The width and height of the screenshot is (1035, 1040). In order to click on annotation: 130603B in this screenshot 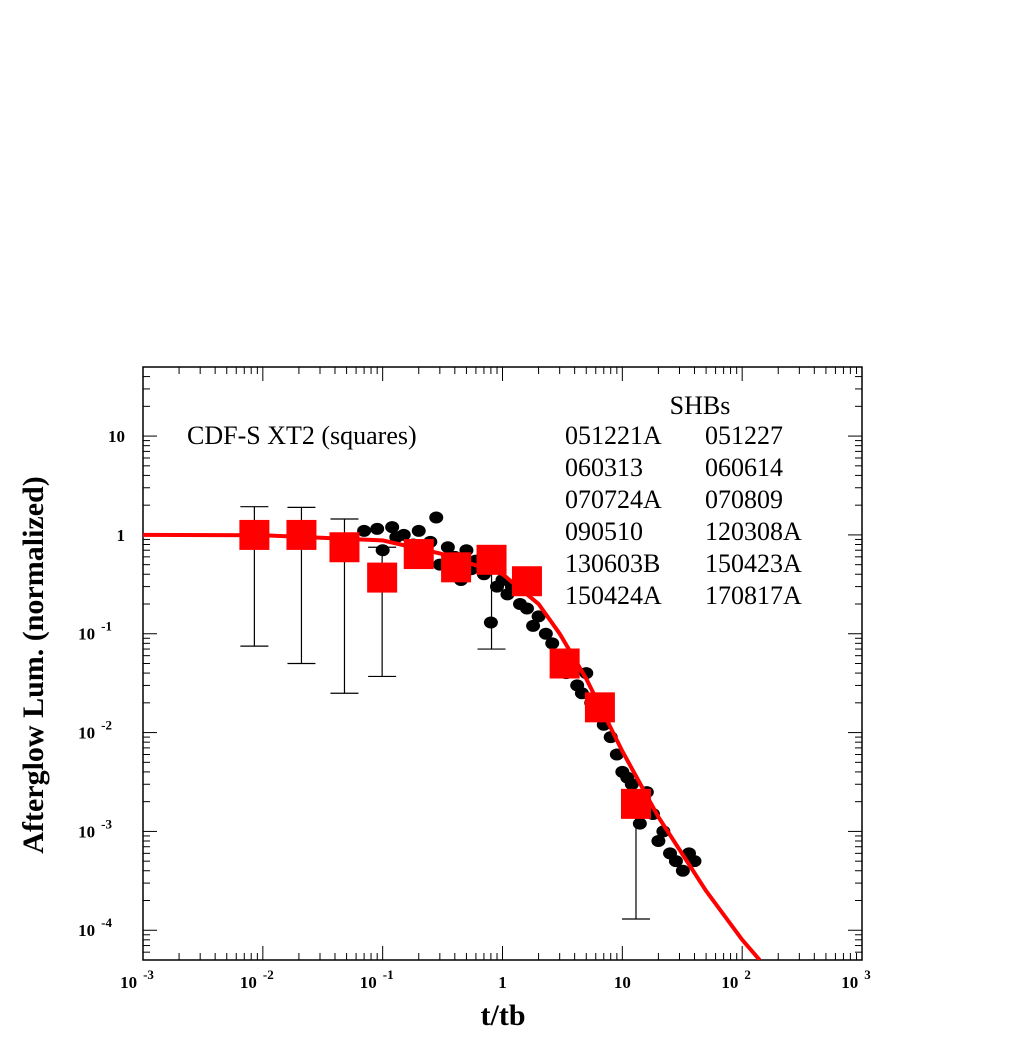, I will do `click(612, 563)`.